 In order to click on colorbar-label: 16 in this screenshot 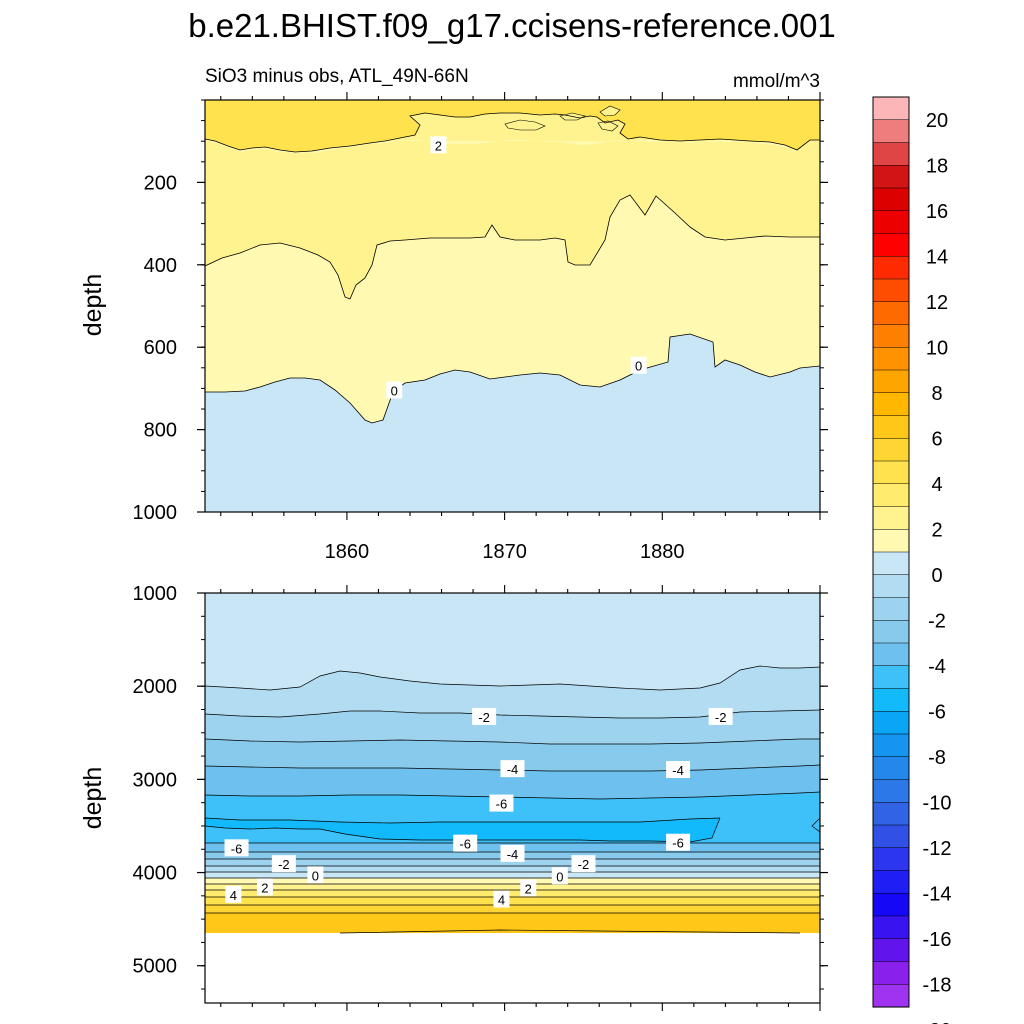, I will do `click(937, 212)`.